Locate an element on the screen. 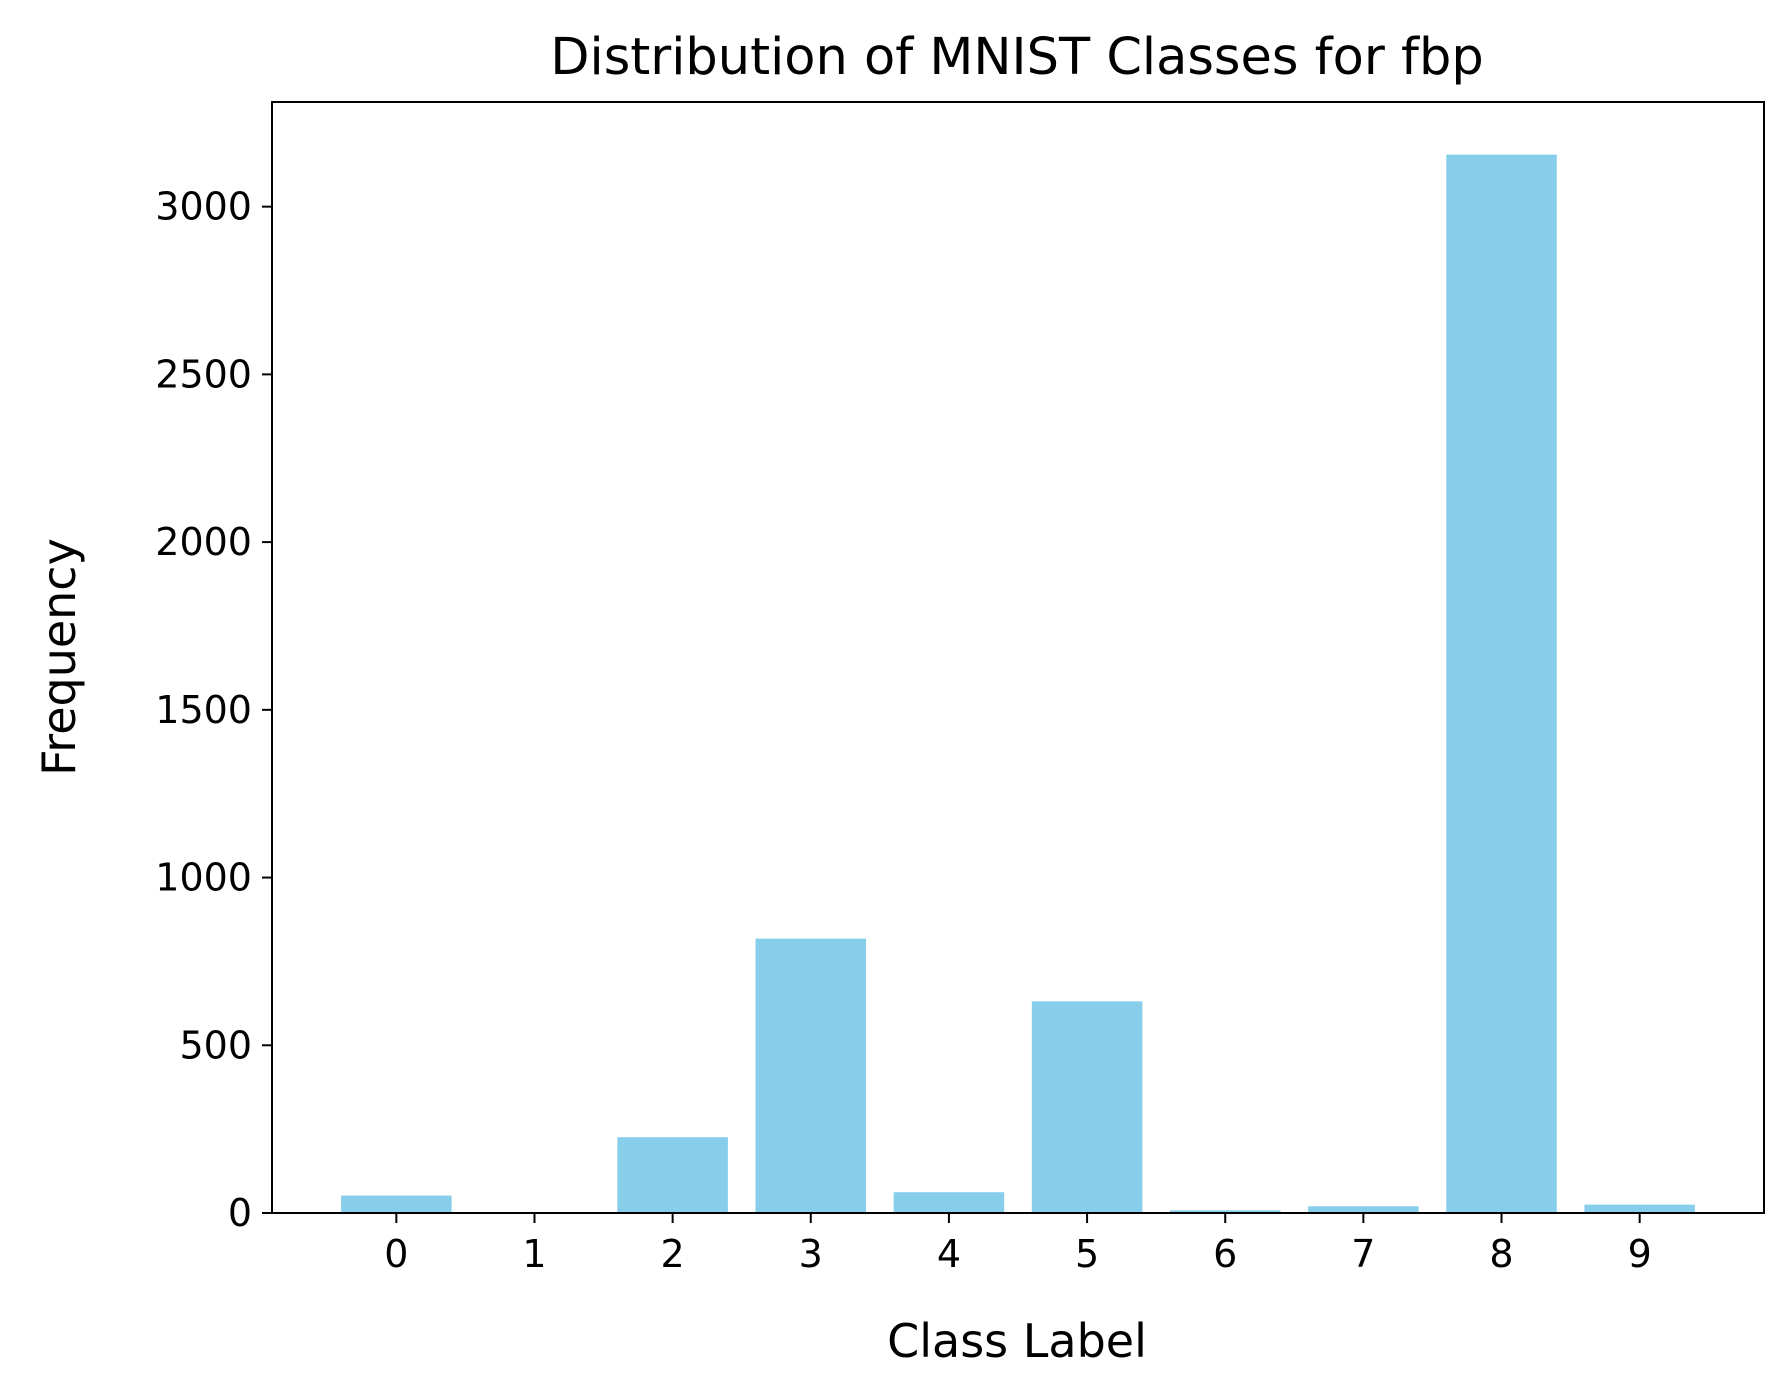 This screenshot has width=1788, height=1395. y-tick-label: 1500 is located at coordinates (203, 710).